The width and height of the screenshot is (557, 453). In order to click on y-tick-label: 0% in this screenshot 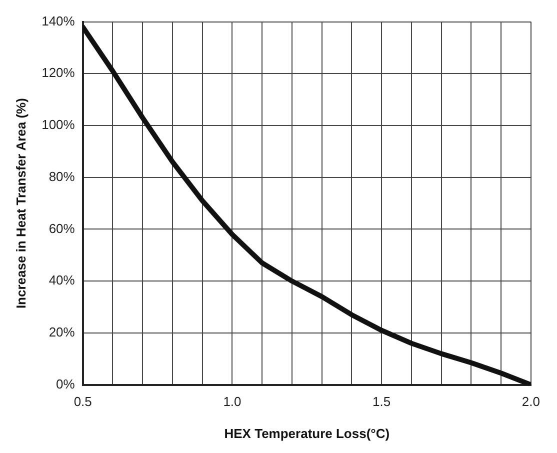, I will do `click(66, 384)`.